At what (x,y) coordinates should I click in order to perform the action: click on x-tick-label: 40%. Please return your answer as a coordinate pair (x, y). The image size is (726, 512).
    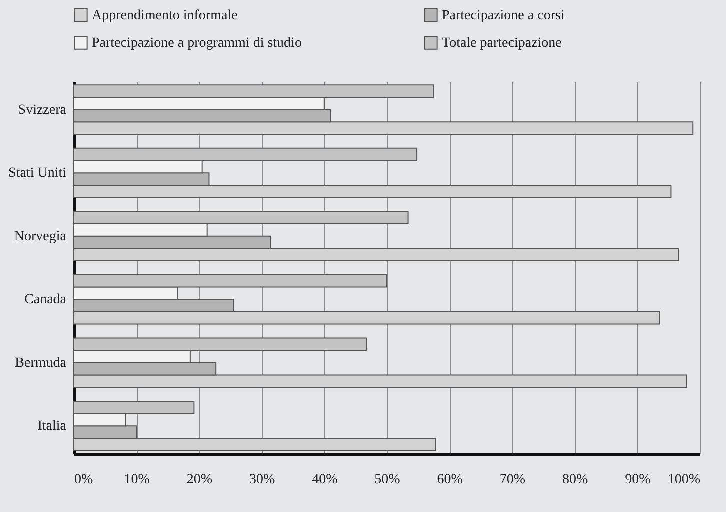
    Looking at the image, I should click on (325, 480).